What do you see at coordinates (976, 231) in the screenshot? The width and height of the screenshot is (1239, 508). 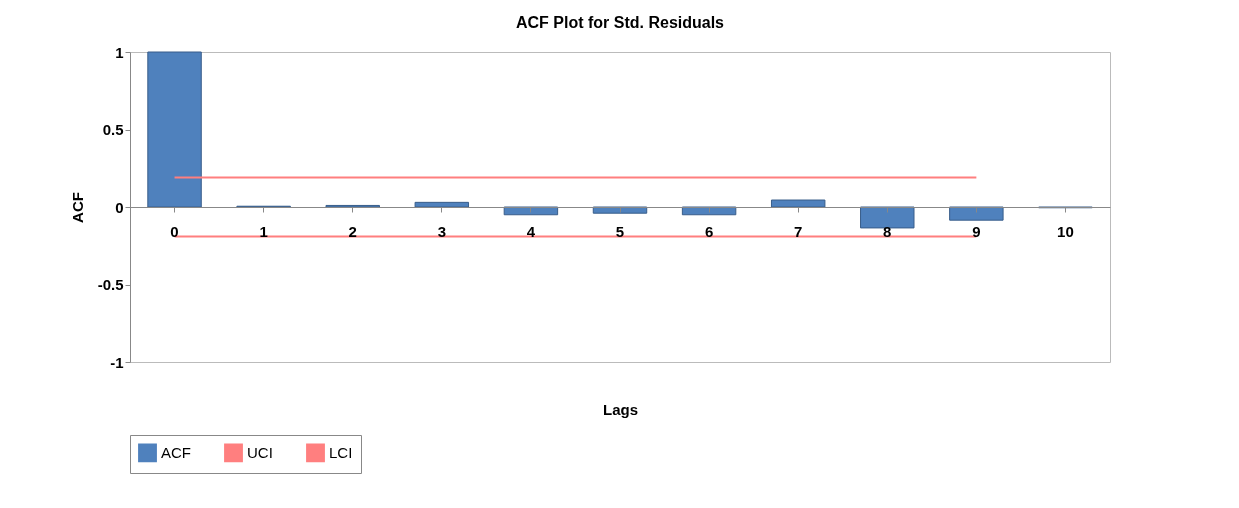 I see `x-tick-label: 9` at bounding box center [976, 231].